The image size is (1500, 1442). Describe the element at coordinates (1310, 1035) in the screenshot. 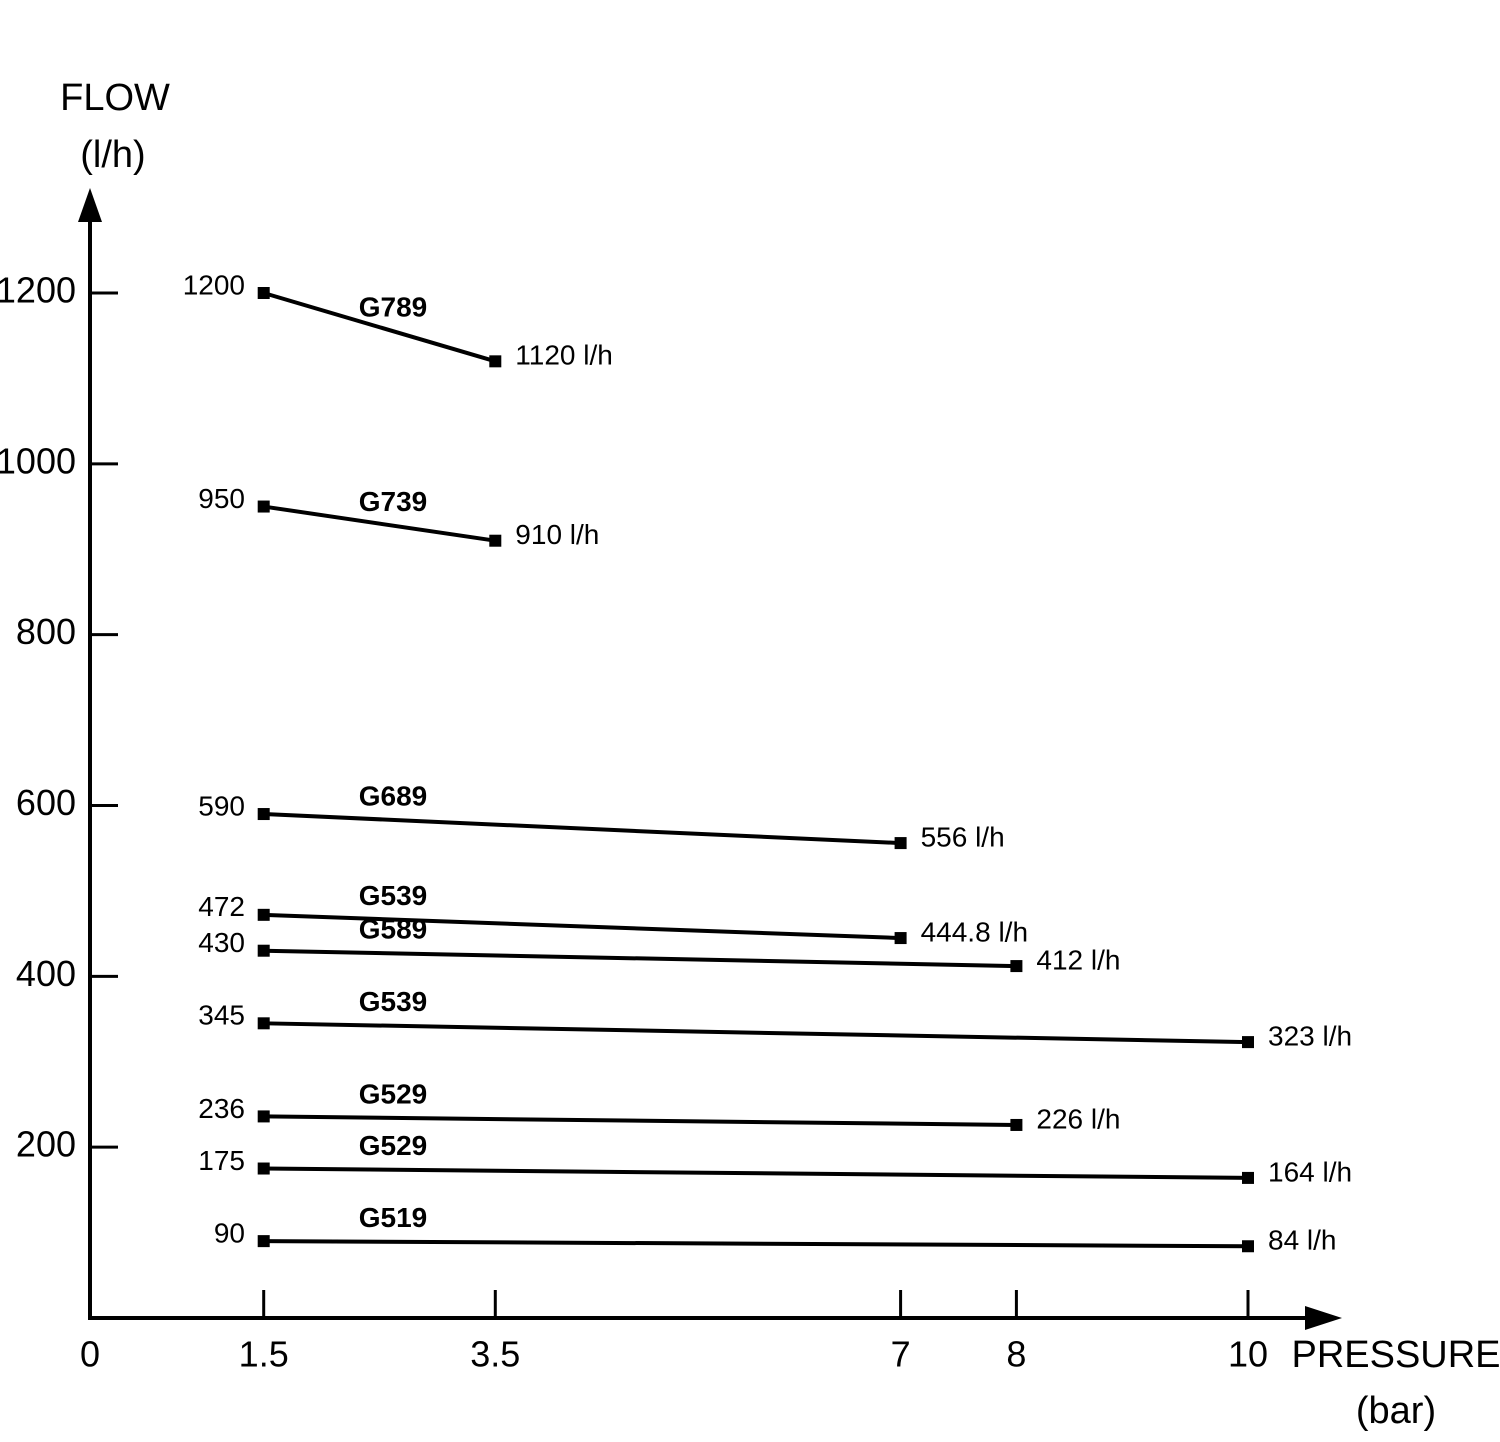

I see `end-value-label: 323 l/h` at that location.